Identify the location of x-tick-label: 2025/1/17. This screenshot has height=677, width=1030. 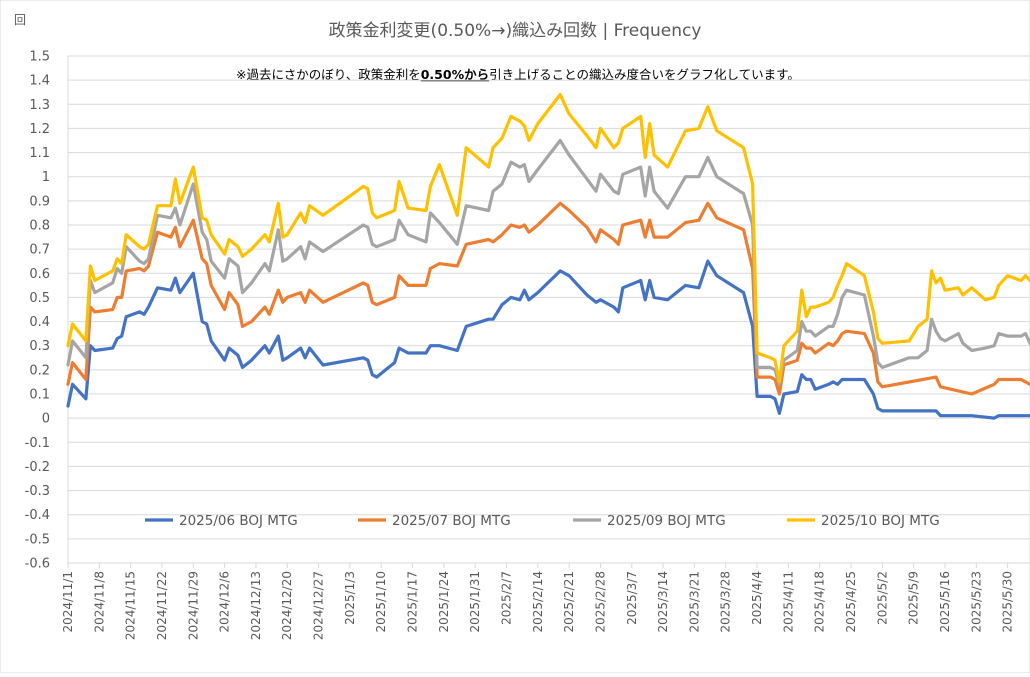
(413, 602).